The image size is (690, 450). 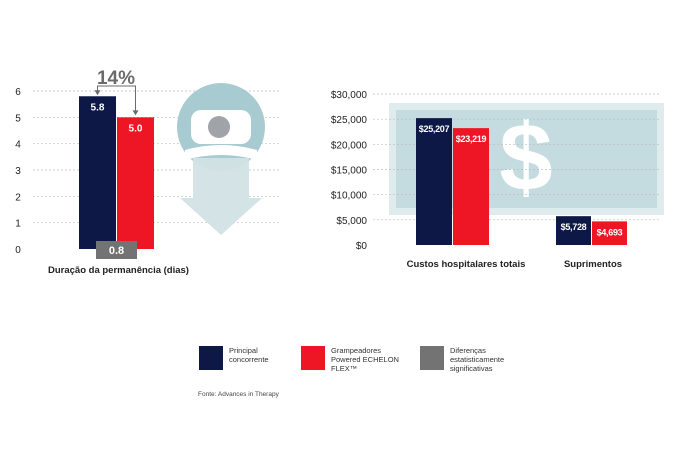 What do you see at coordinates (432, 358) in the screenshot?
I see `legend-swatch-difference` at bounding box center [432, 358].